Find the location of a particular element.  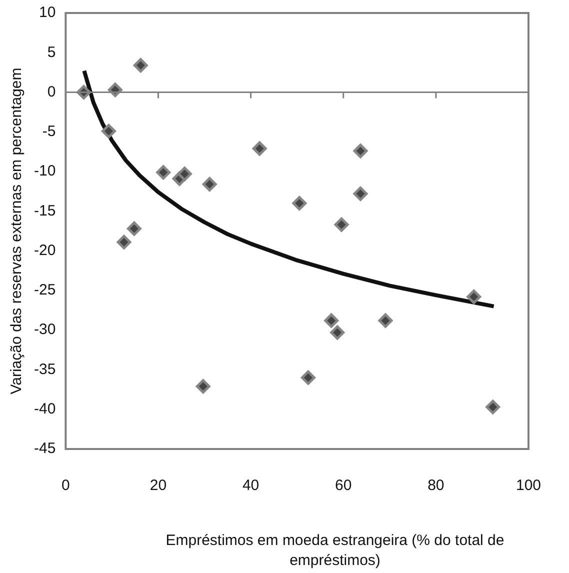

x-tick-label: 20 is located at coordinates (158, 485).